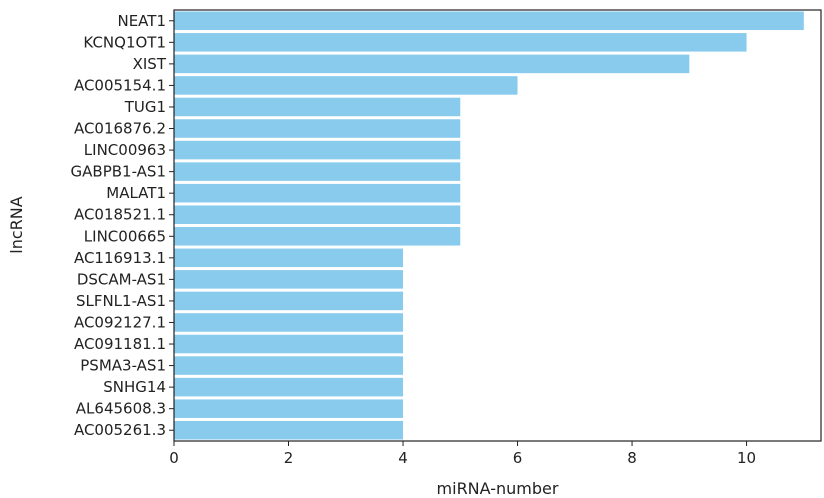 Image resolution: width=824 pixels, height=498 pixels. Describe the element at coordinates (121, 301) in the screenshot. I see `y-tick-label: SLFNL1-AS1` at that location.